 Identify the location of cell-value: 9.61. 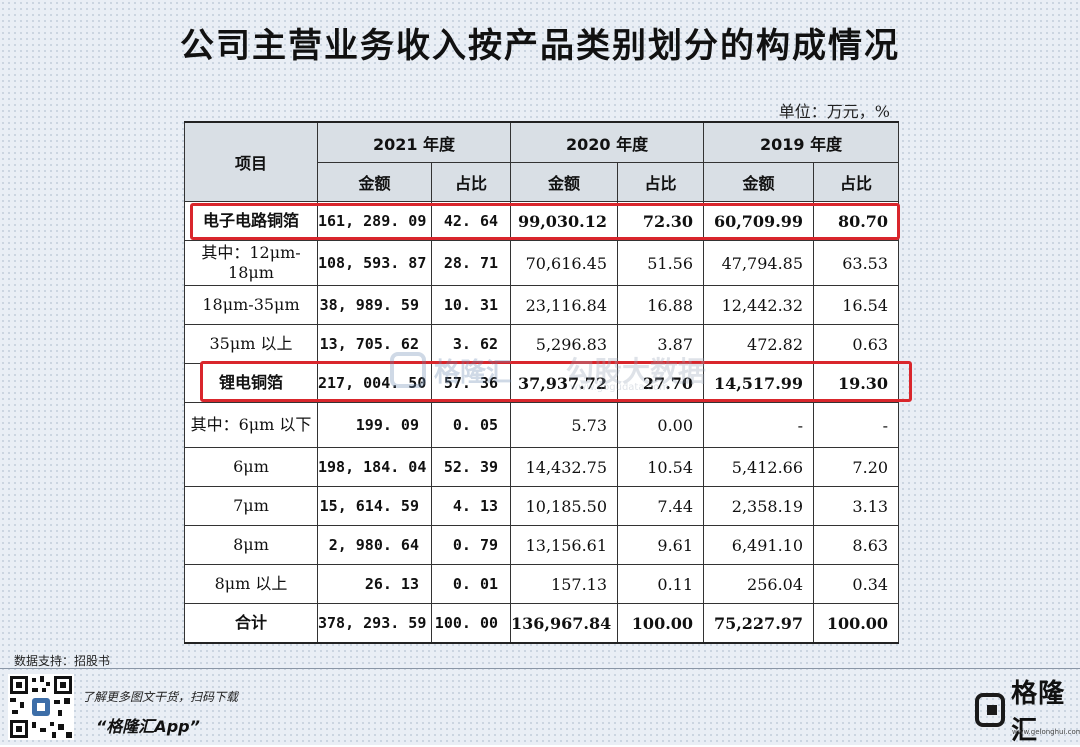
(661, 545).